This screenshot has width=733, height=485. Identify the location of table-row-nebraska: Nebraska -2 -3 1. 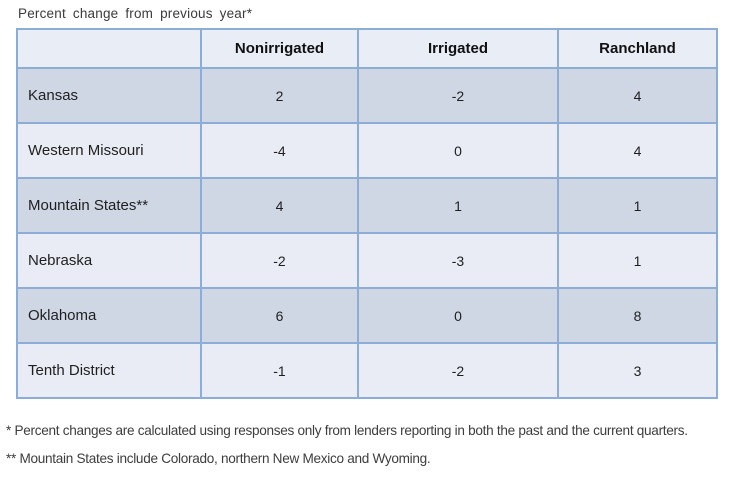
(367, 260).